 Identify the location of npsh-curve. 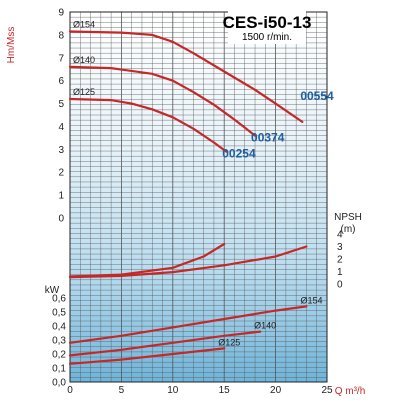
(188, 262).